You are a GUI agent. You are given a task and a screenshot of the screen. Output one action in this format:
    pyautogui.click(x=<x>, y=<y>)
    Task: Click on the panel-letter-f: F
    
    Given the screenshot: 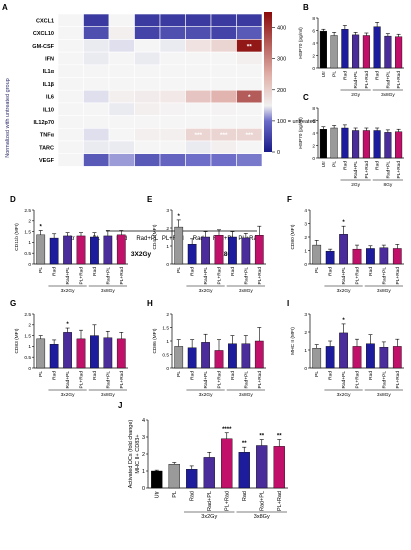 What is the action you would take?
    pyautogui.click(x=289, y=199)
    